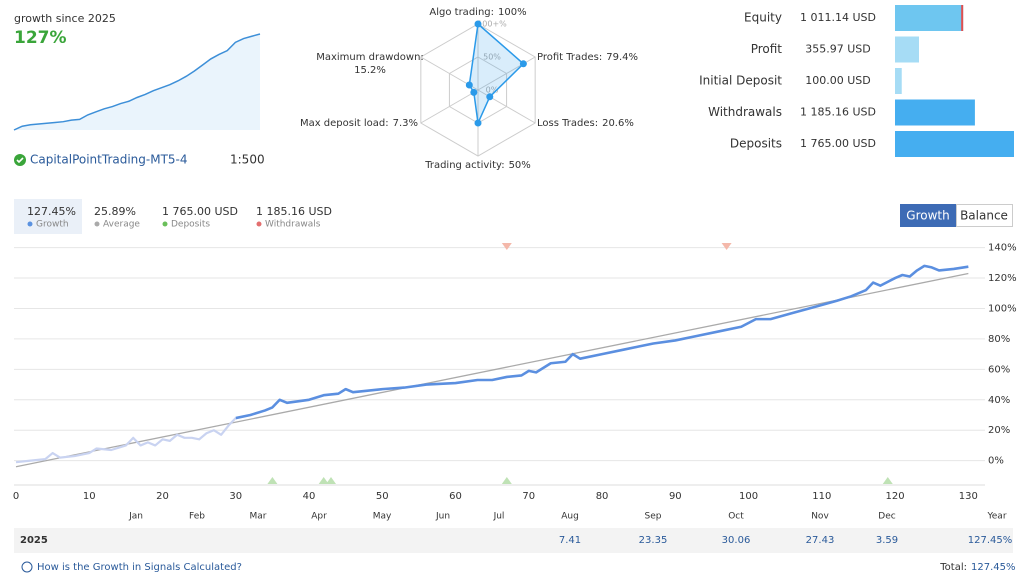 This screenshot has height=583, width=1024. What do you see at coordinates (309, 496) in the screenshot?
I see `x-tick-label: 40` at bounding box center [309, 496].